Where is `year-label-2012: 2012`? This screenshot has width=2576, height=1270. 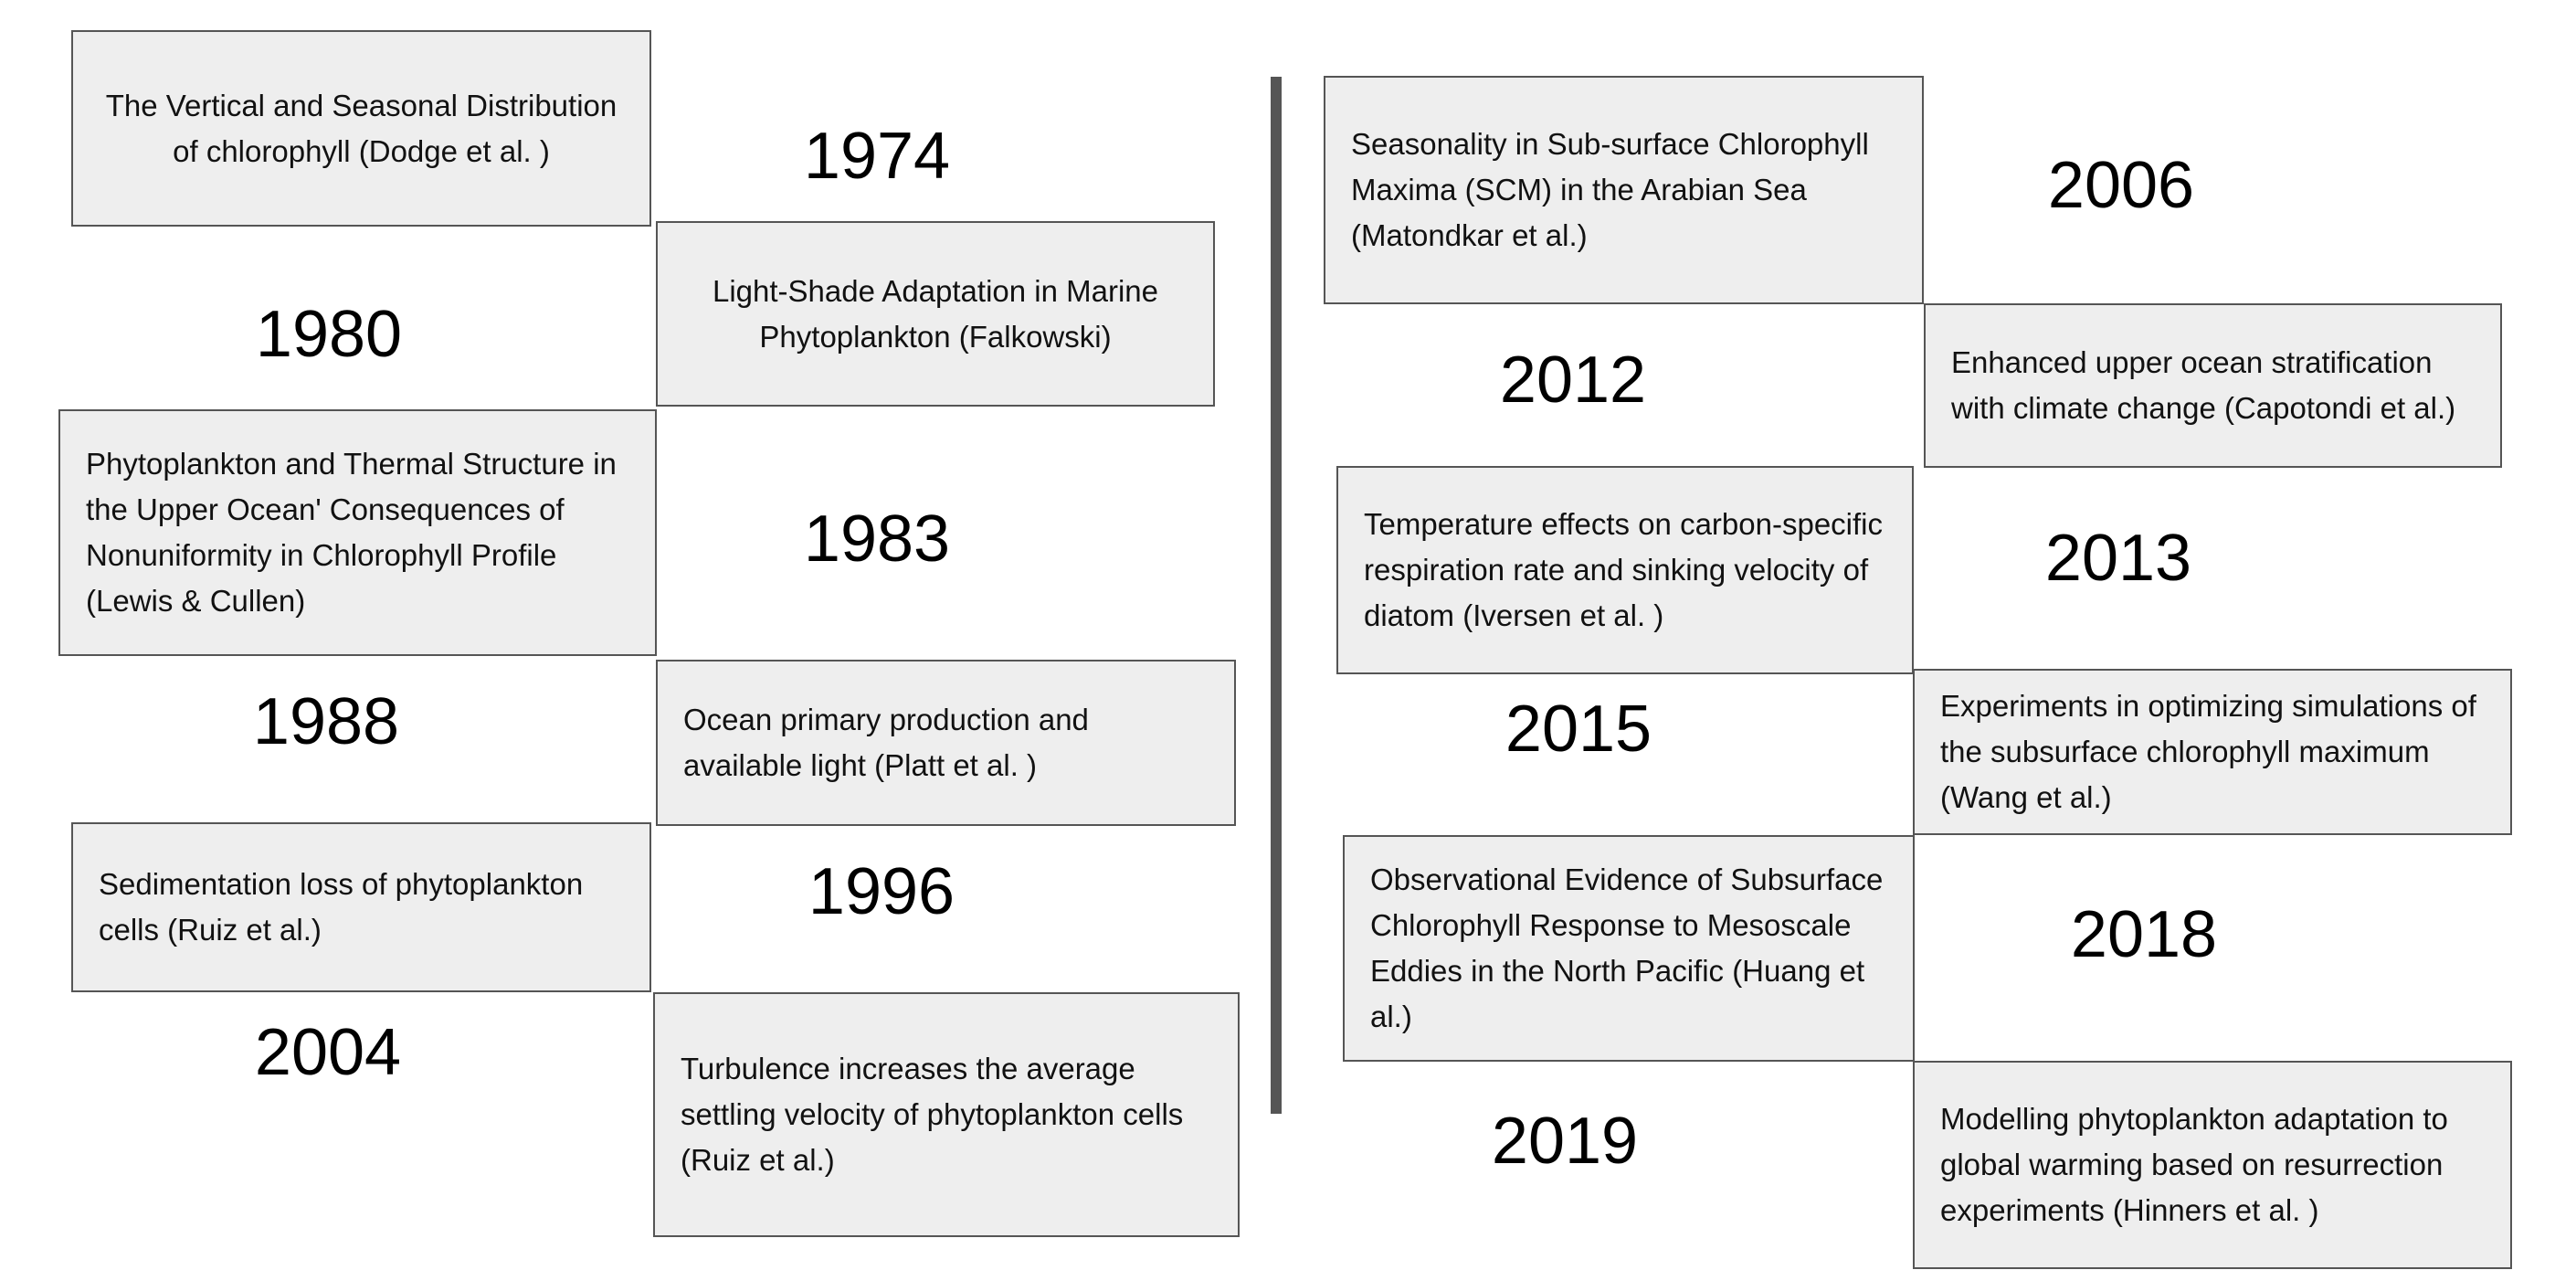
year-label-2012: 2012 is located at coordinates (1573, 380).